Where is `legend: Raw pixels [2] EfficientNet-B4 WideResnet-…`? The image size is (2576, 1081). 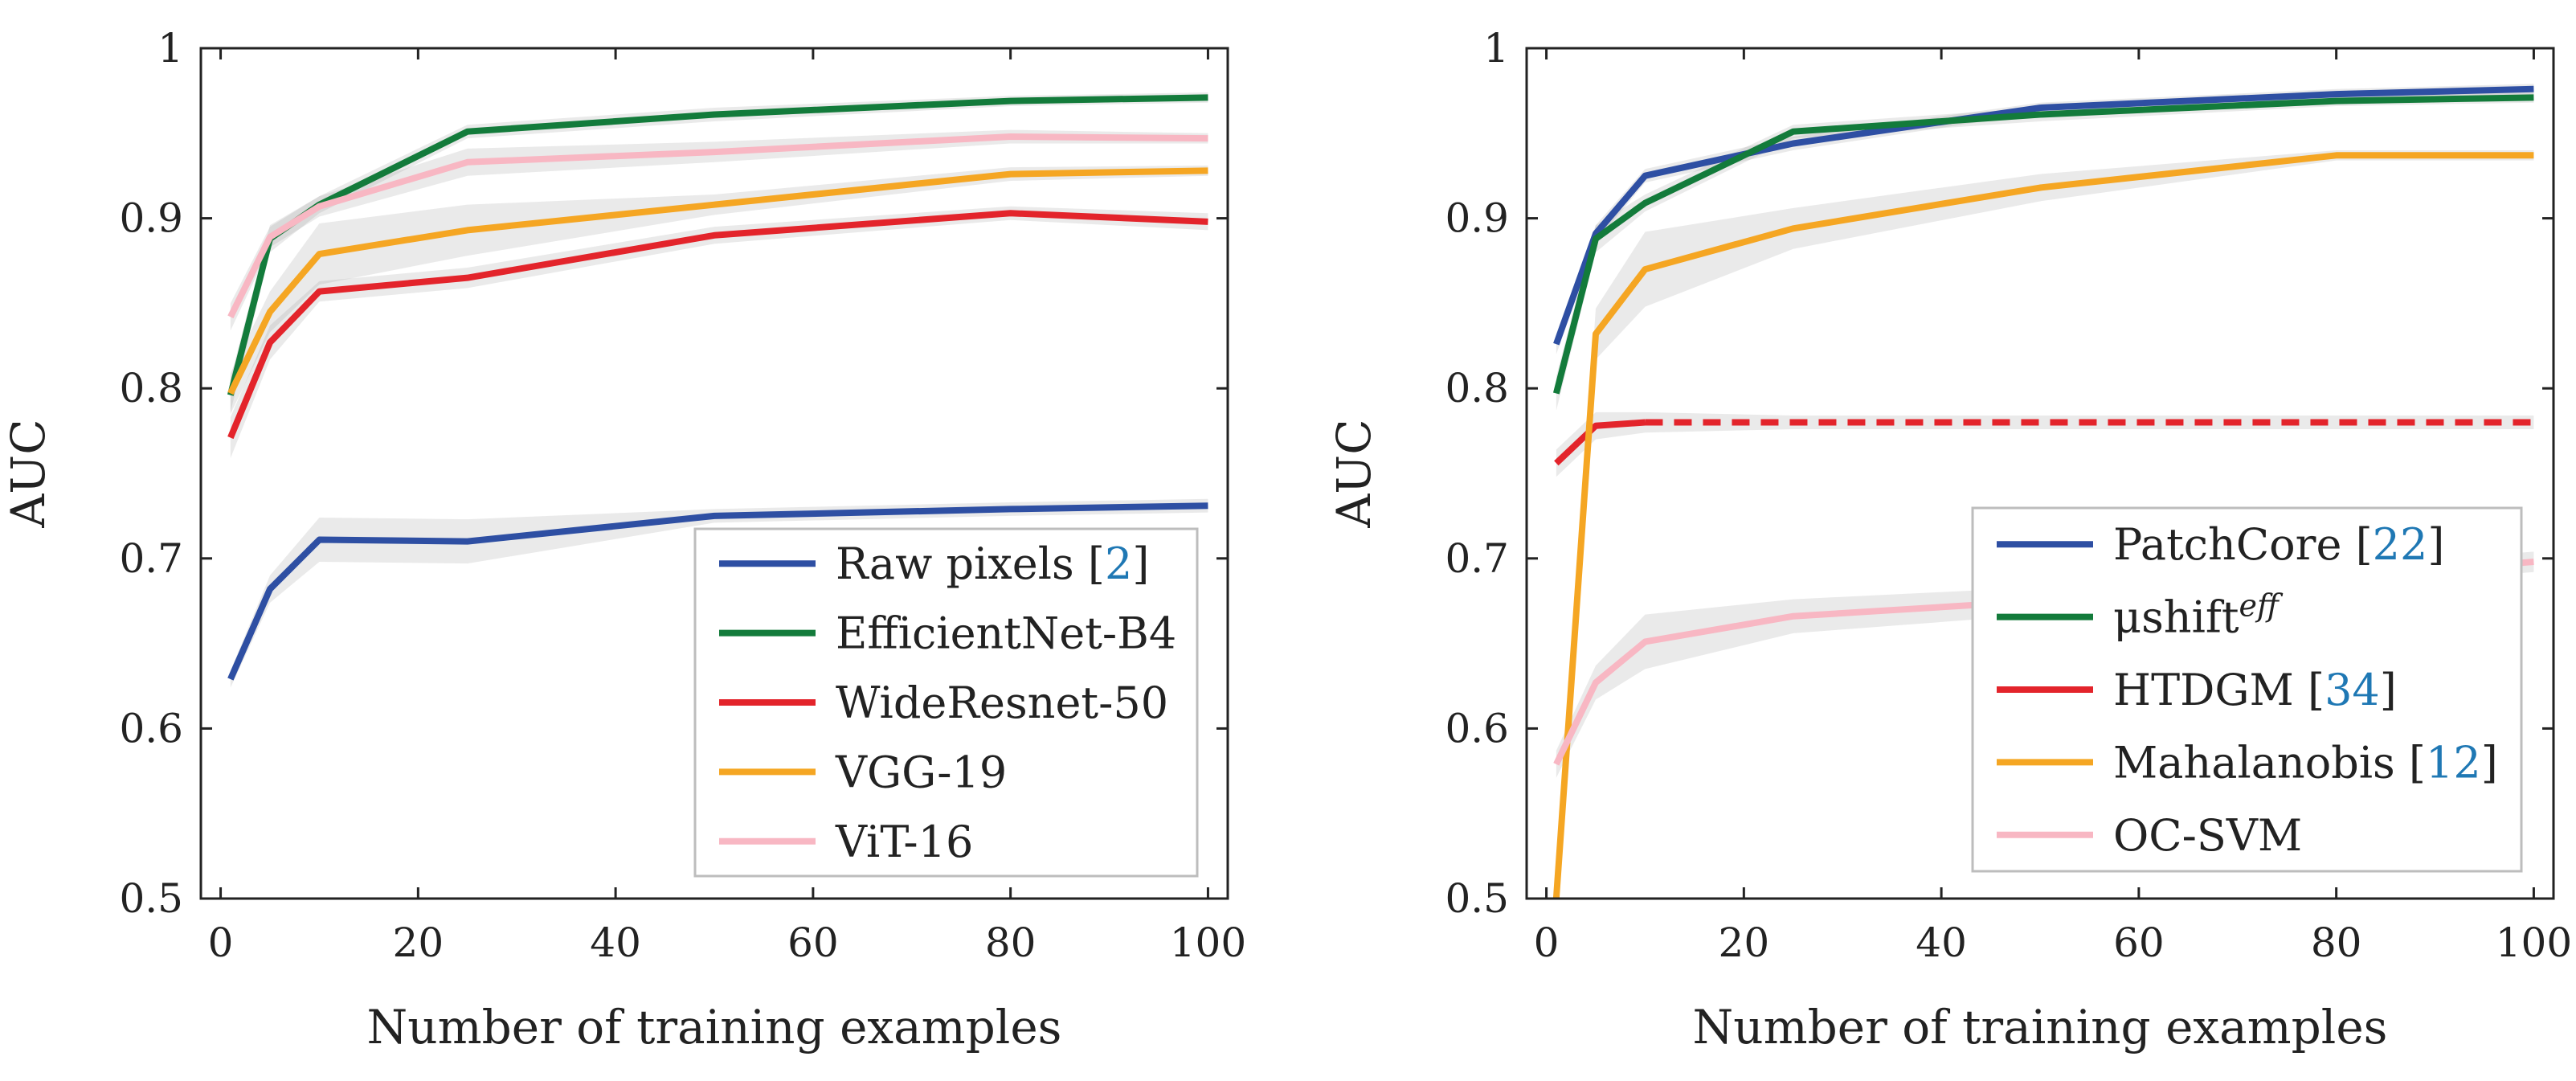
legend: Raw pixels [2] EfficientNet-B4 WideResnet-… is located at coordinates (946, 702).